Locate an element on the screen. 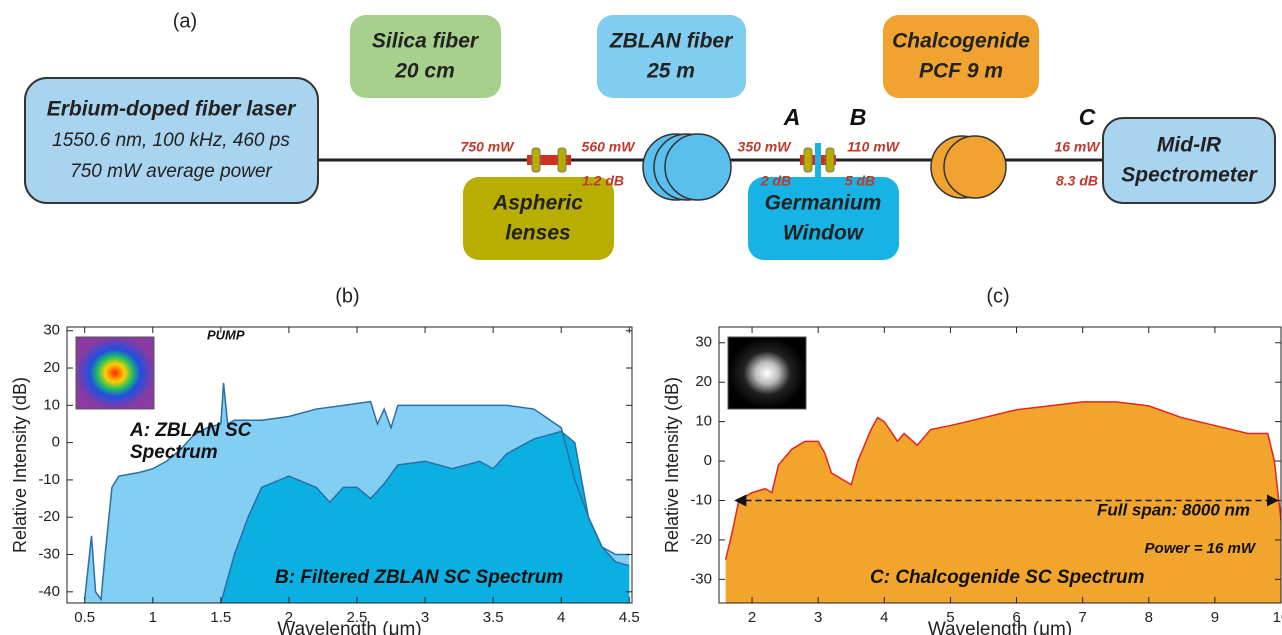 The width and height of the screenshot is (1282, 635). area-fill is located at coordinates (425, 517).